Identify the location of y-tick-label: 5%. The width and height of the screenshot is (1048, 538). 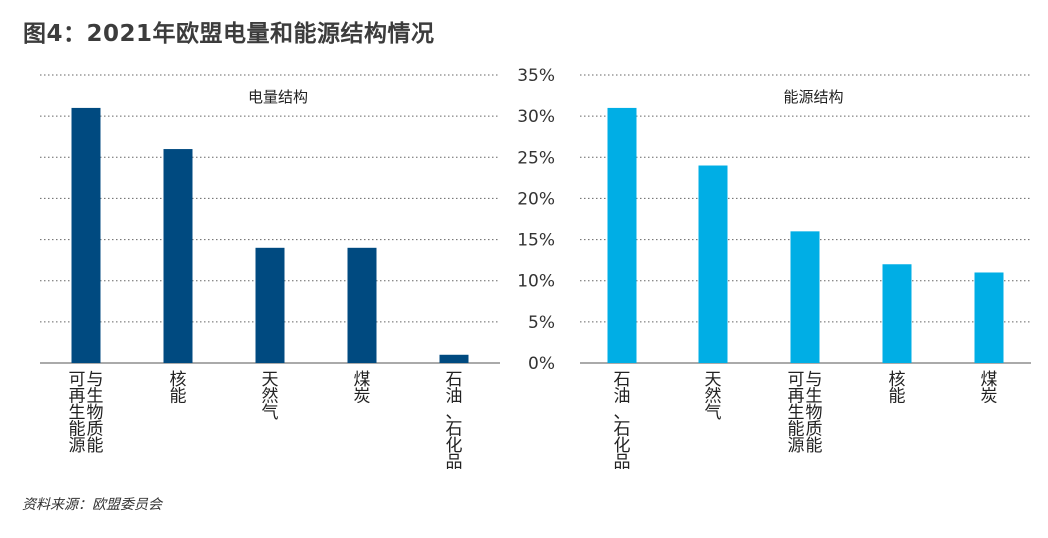
(541, 323).